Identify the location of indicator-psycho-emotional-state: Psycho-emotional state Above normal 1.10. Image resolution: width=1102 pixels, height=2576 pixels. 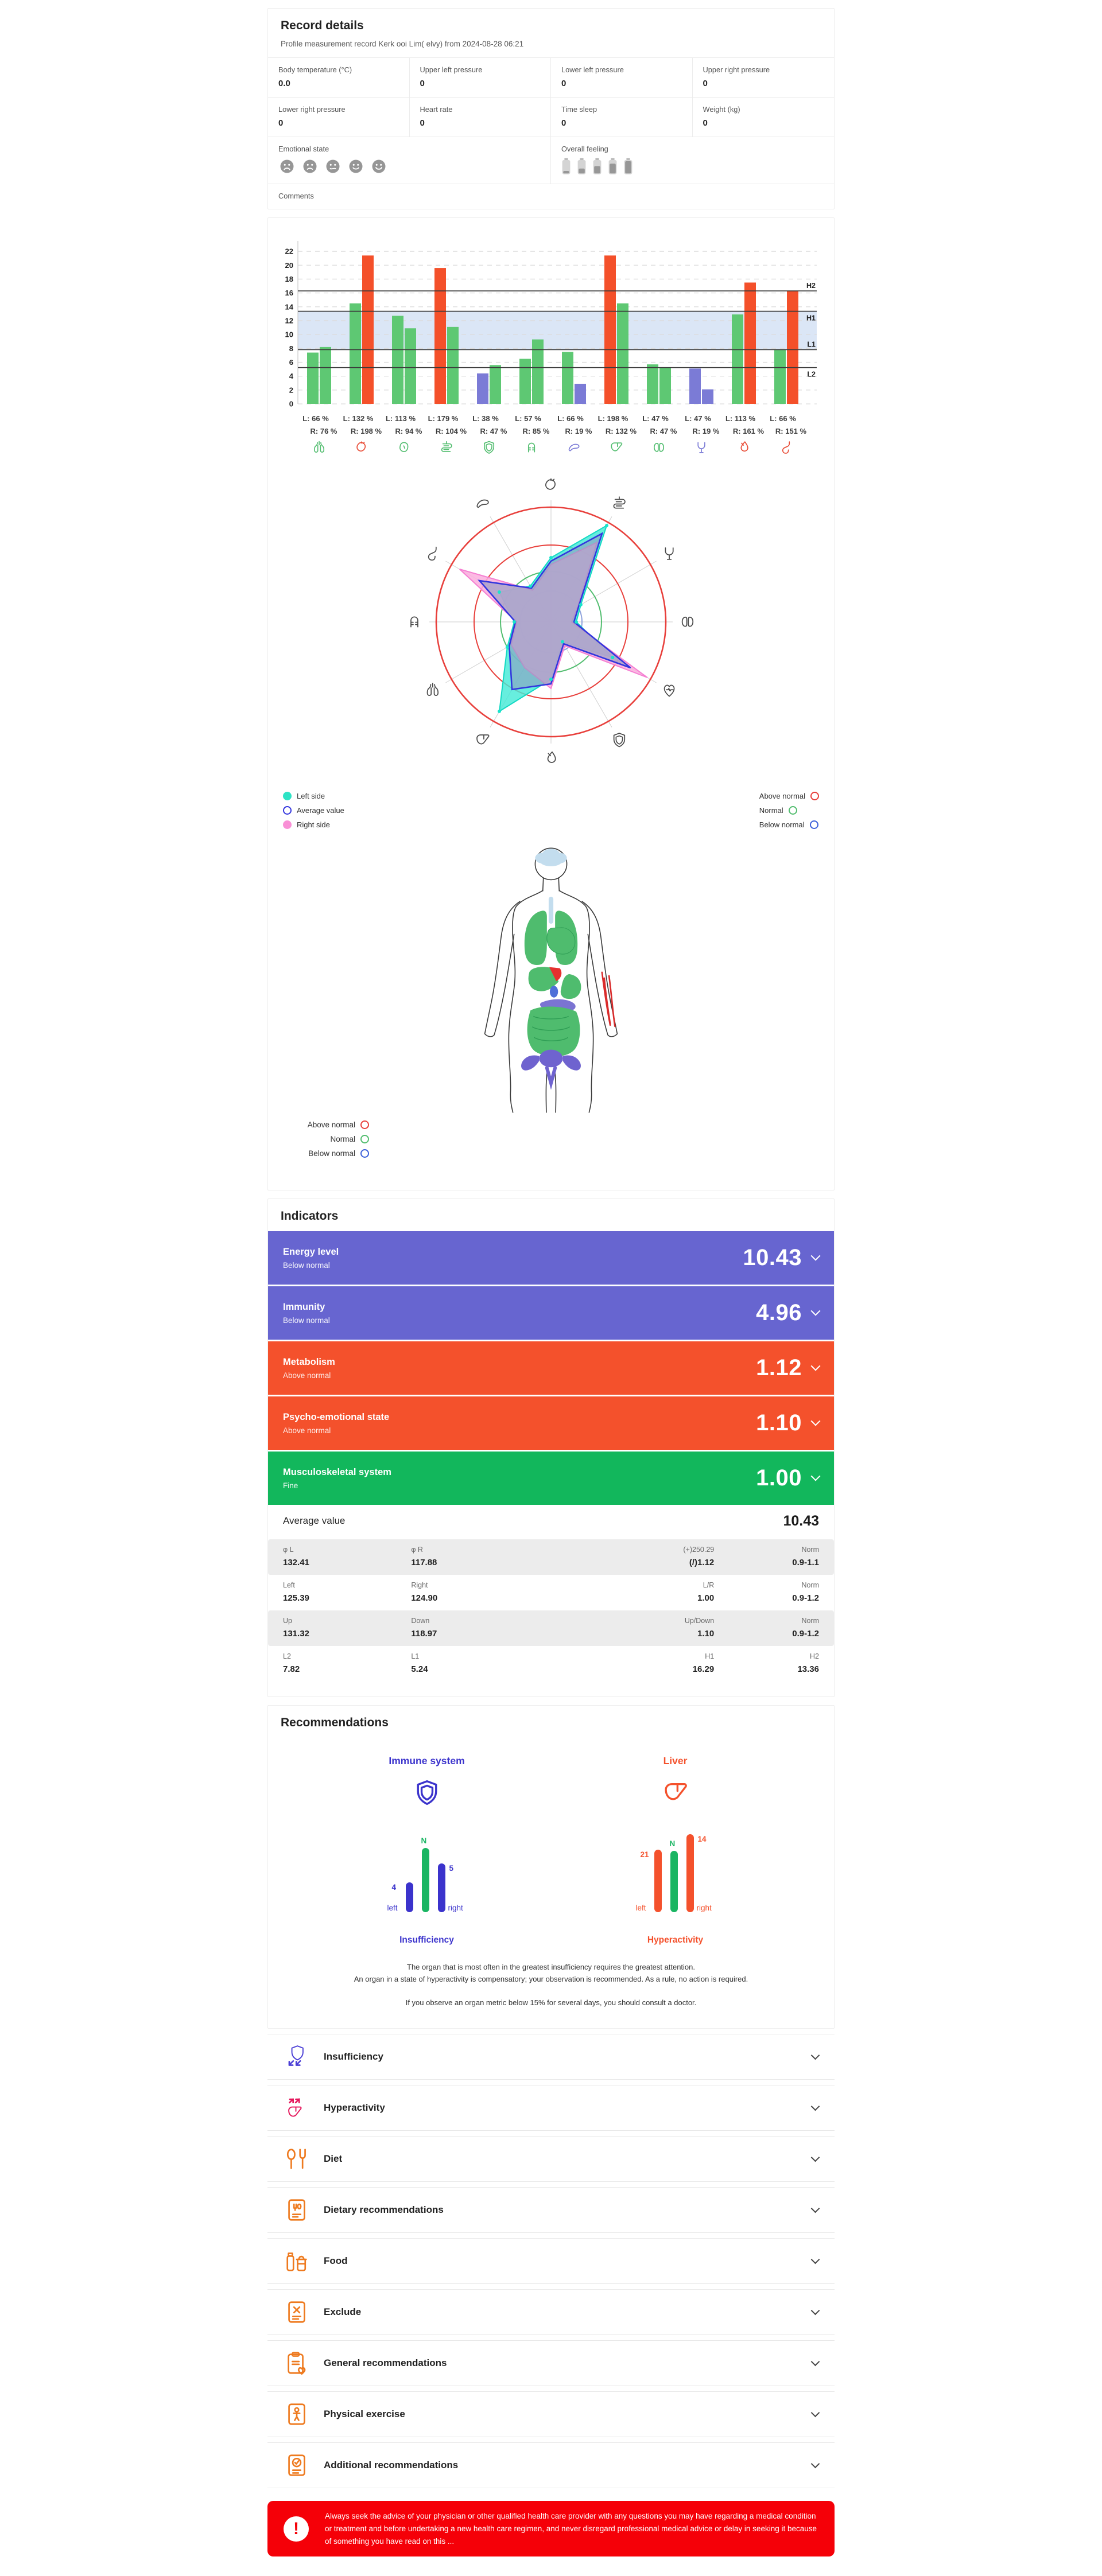
(551, 1423).